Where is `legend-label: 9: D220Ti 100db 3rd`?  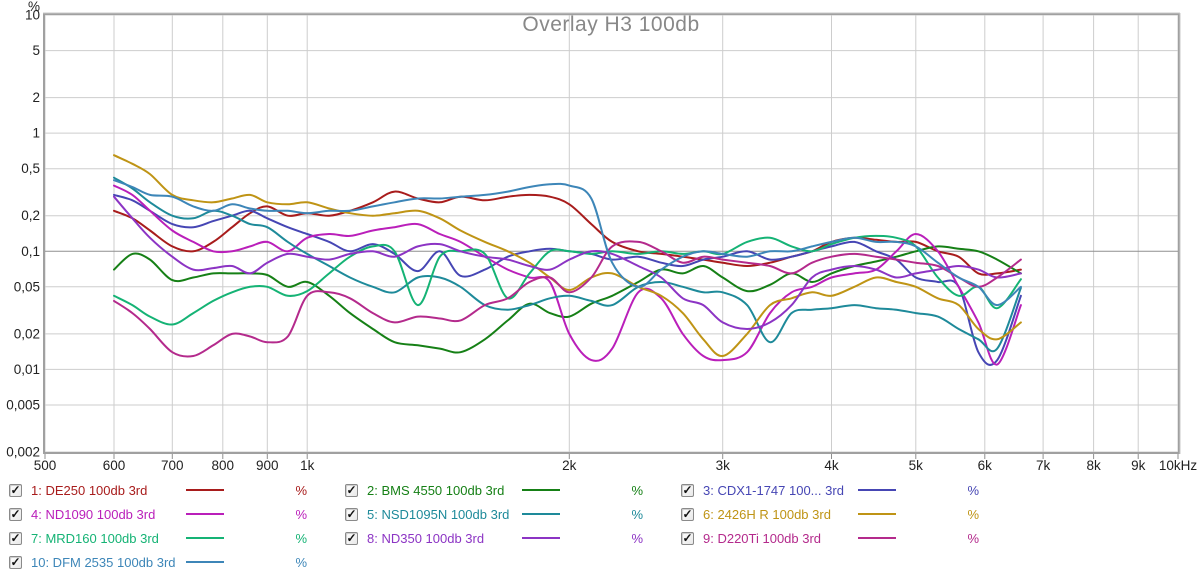
legend-label: 9: D220Ti 100db 3rd is located at coordinates (762, 538).